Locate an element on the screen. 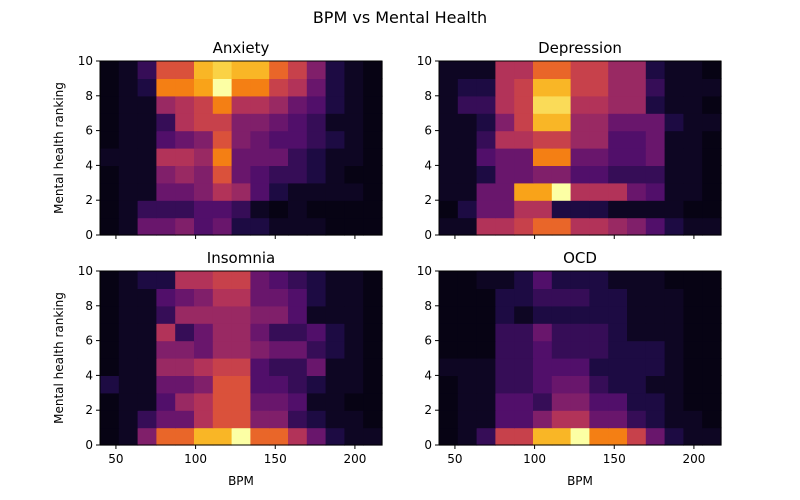 The width and height of the screenshot is (800, 500). panel-title: Depression is located at coordinates (580, 48).